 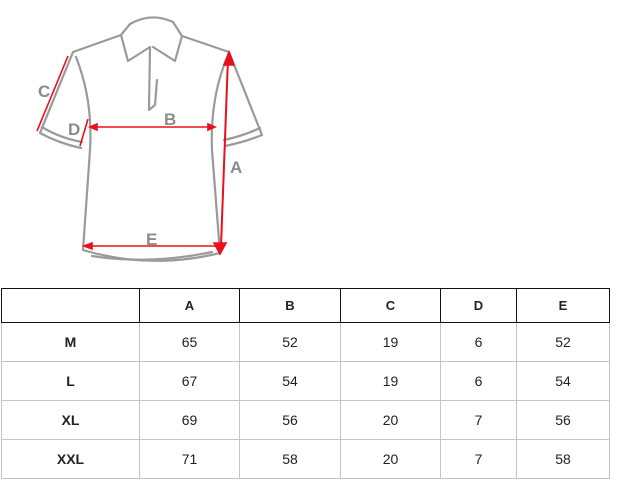 I want to click on header-row: A B C D E, so click(x=305, y=305).